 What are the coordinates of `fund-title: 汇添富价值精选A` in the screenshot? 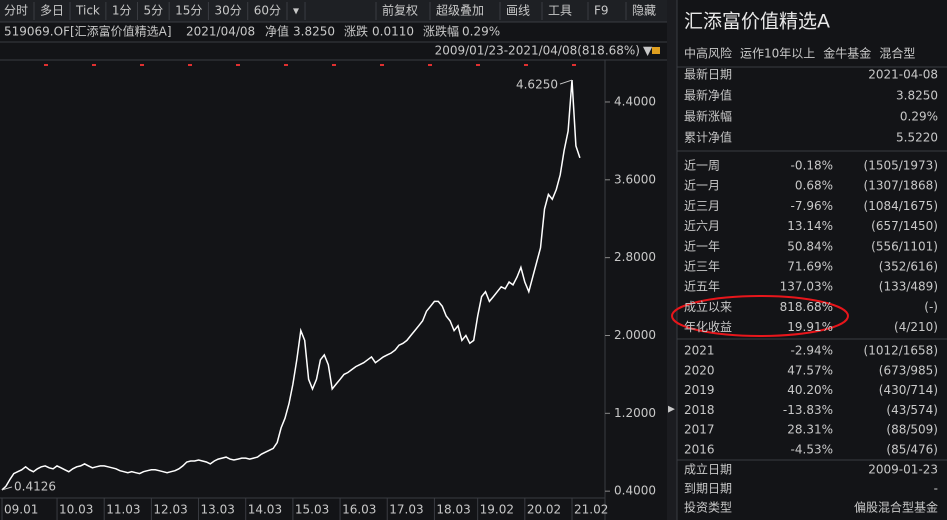 It's located at (757, 22).